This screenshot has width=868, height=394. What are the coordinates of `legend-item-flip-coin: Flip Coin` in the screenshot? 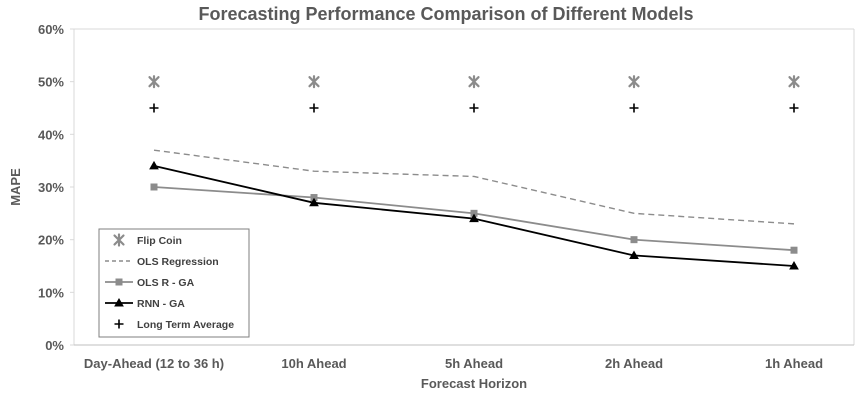 It's located at (147, 240).